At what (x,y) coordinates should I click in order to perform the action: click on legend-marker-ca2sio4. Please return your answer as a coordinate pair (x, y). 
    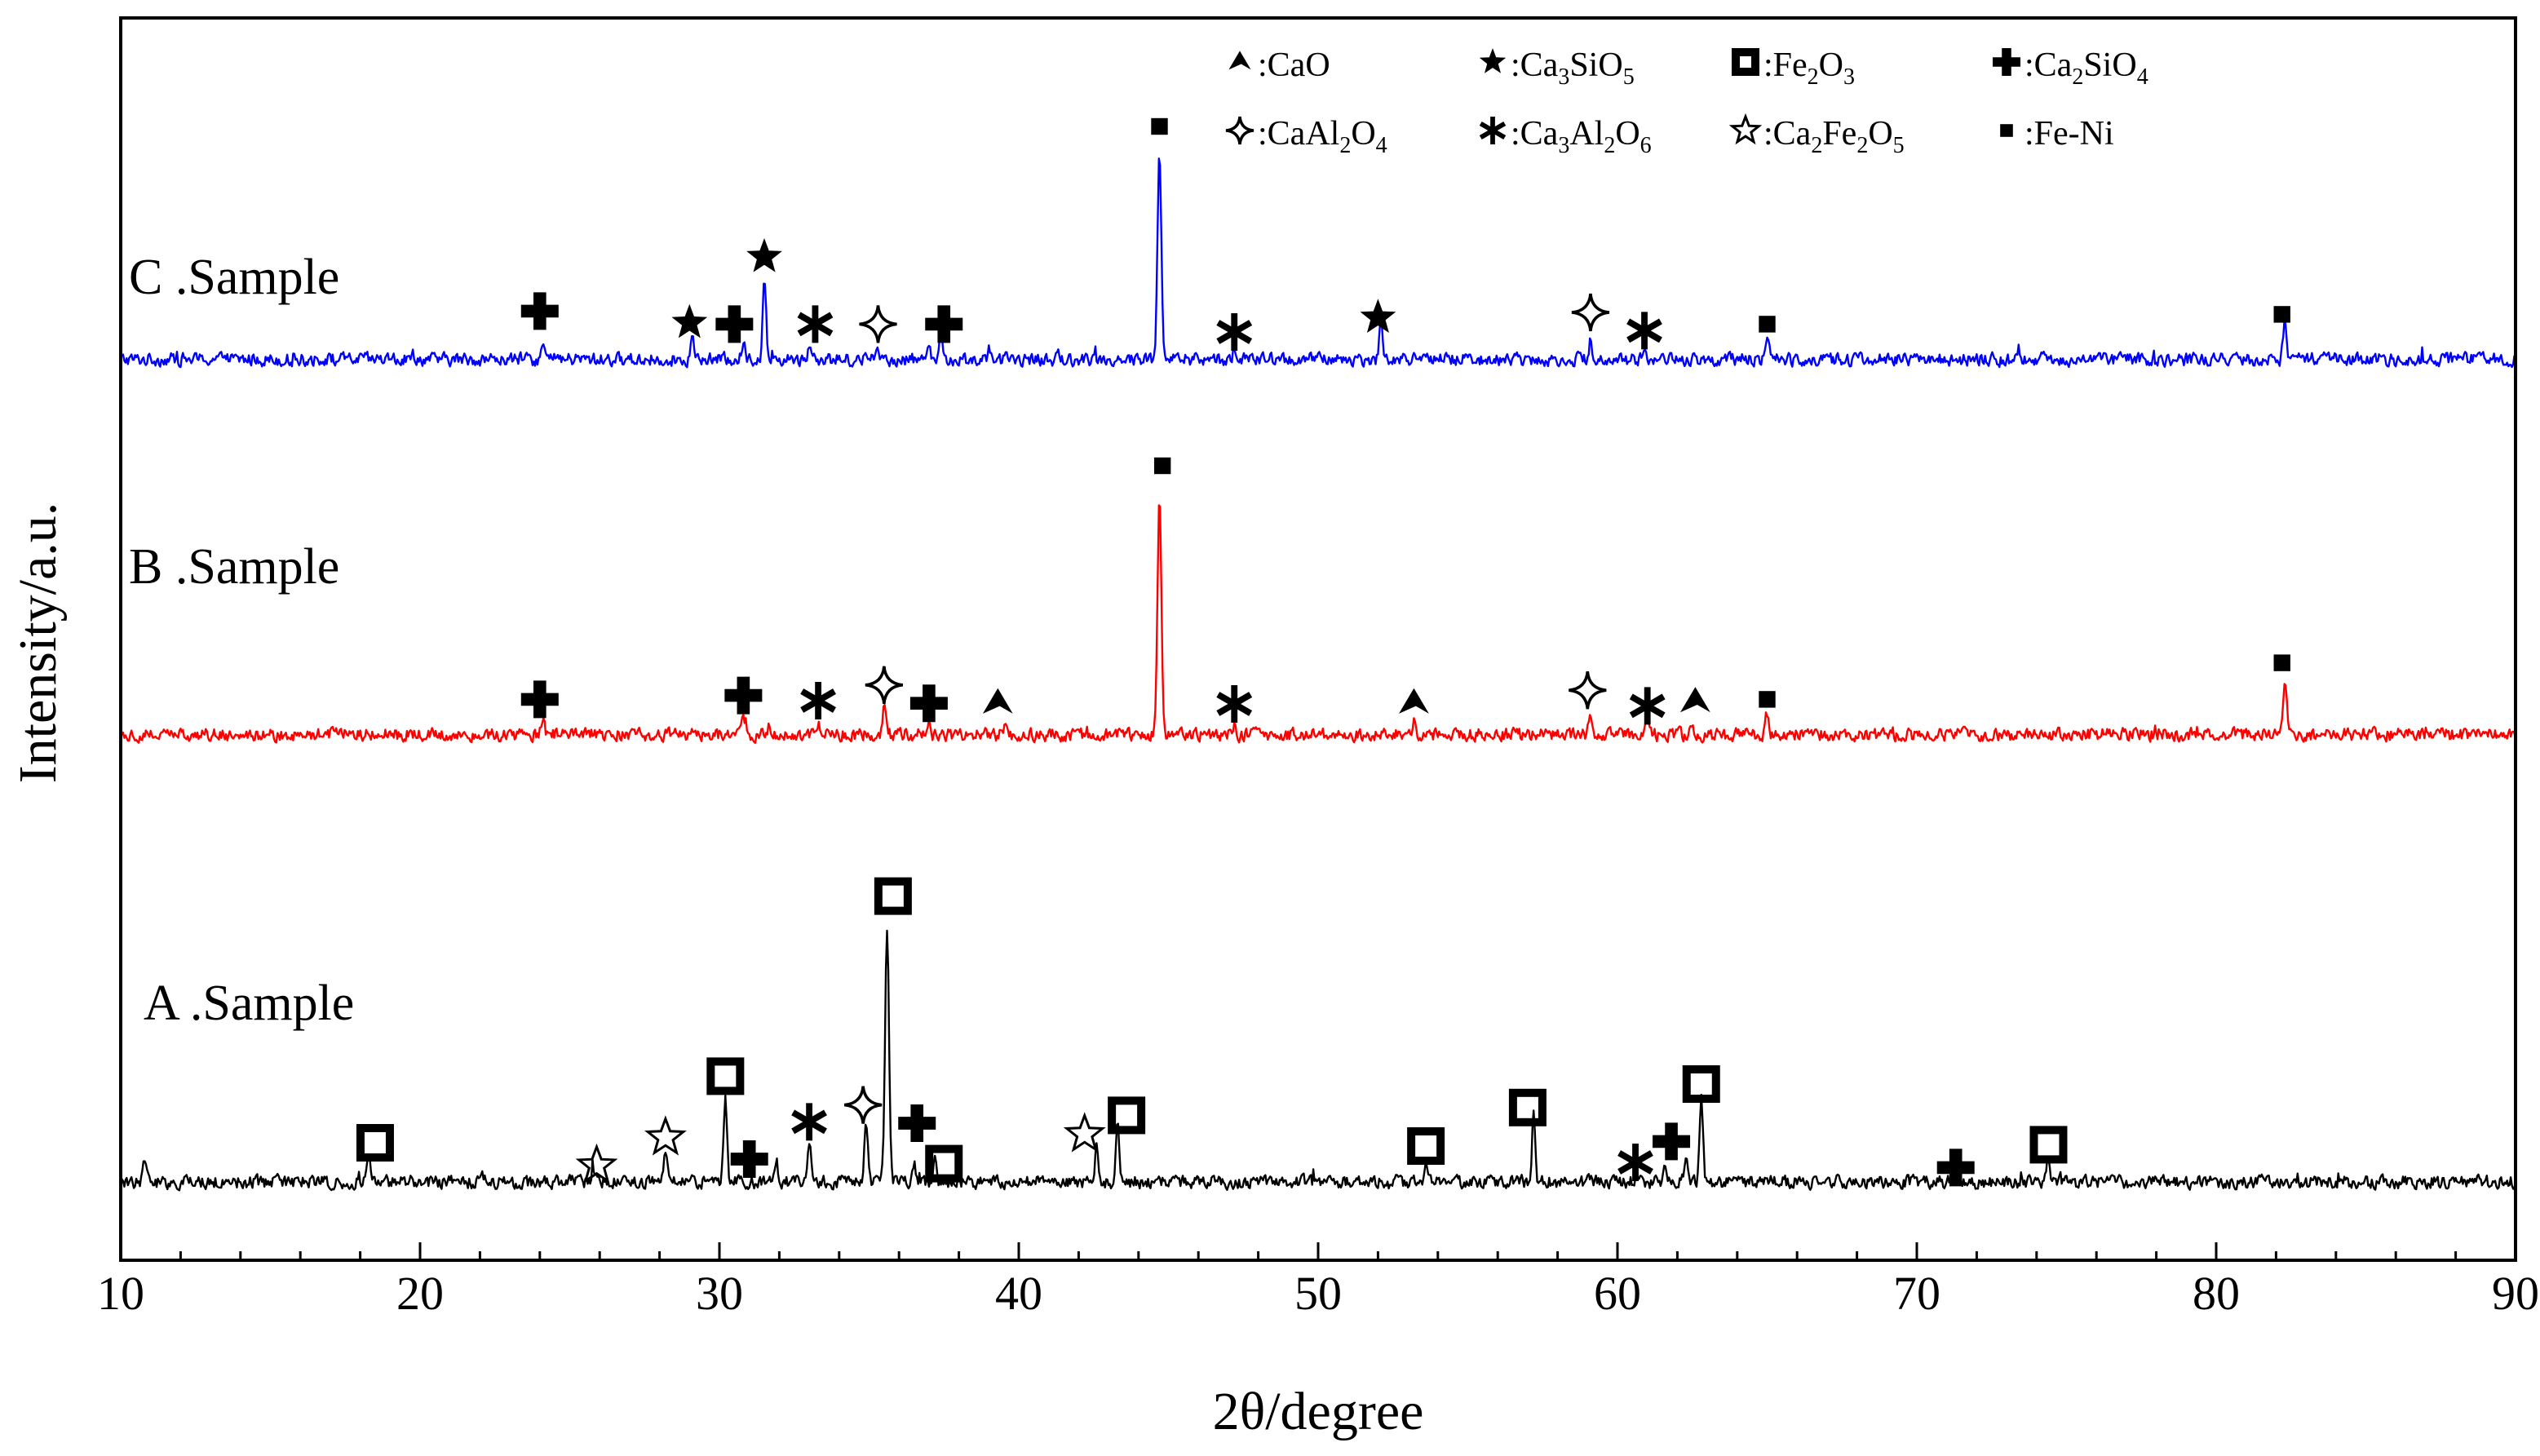
    Looking at the image, I should click on (2007, 62).